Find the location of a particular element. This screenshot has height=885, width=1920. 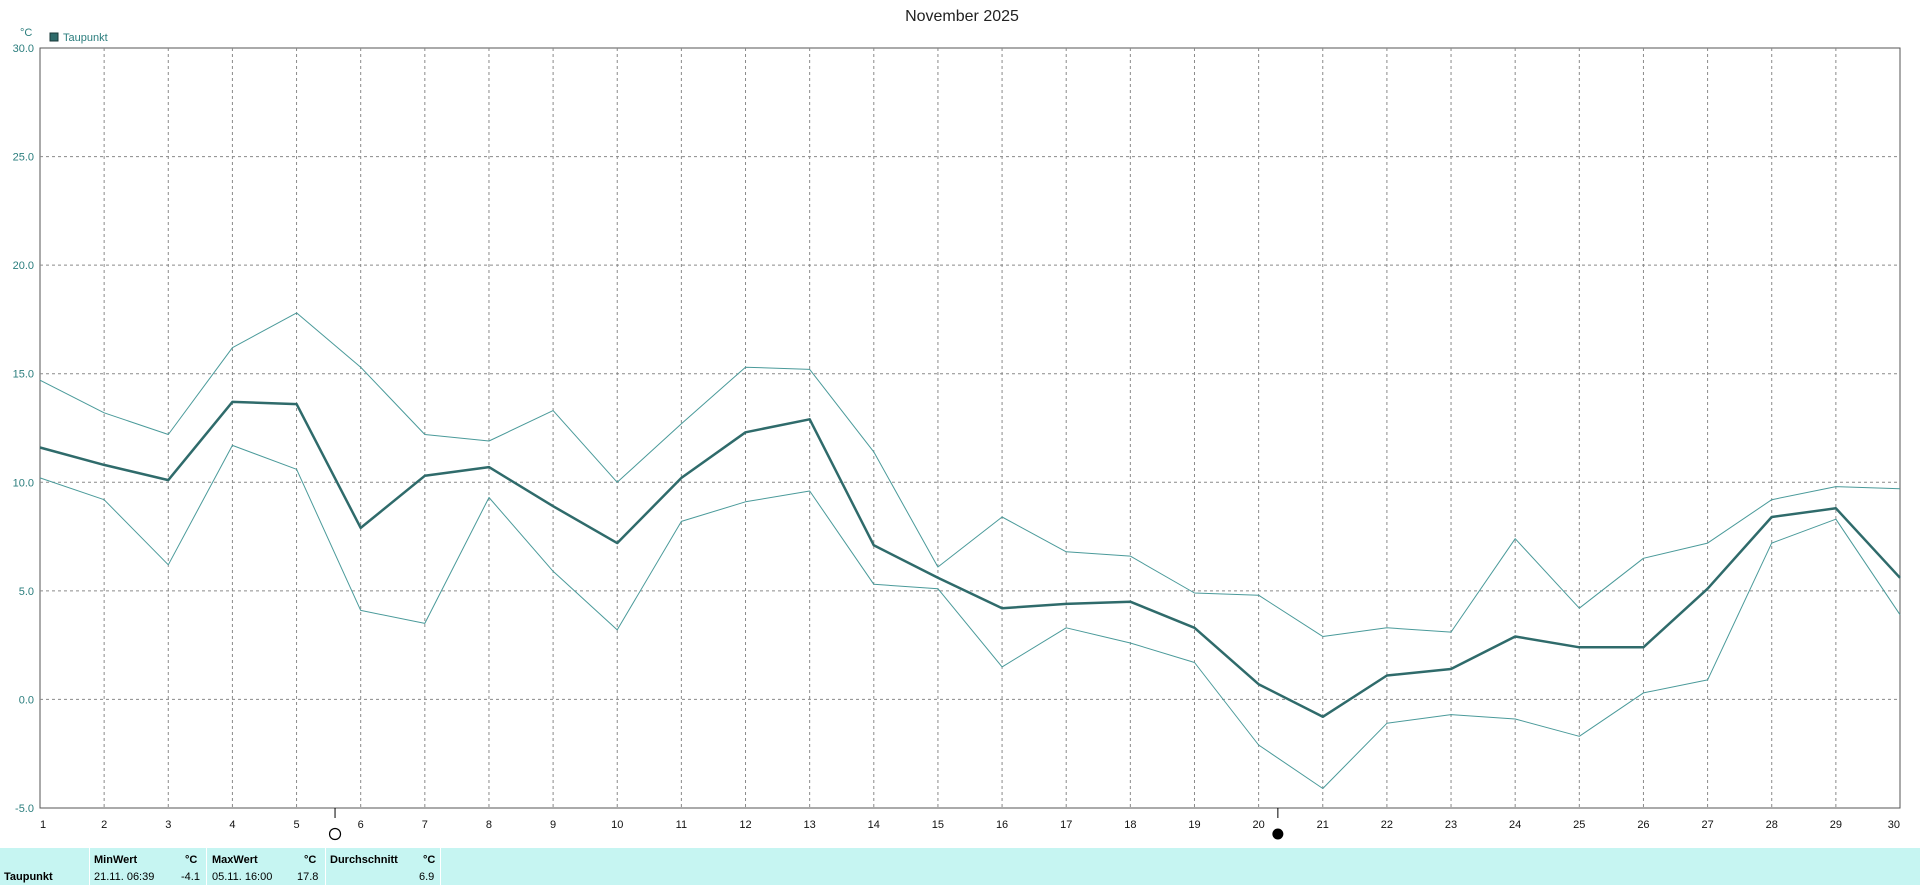

x-tick-label: 13 is located at coordinates (810, 825).